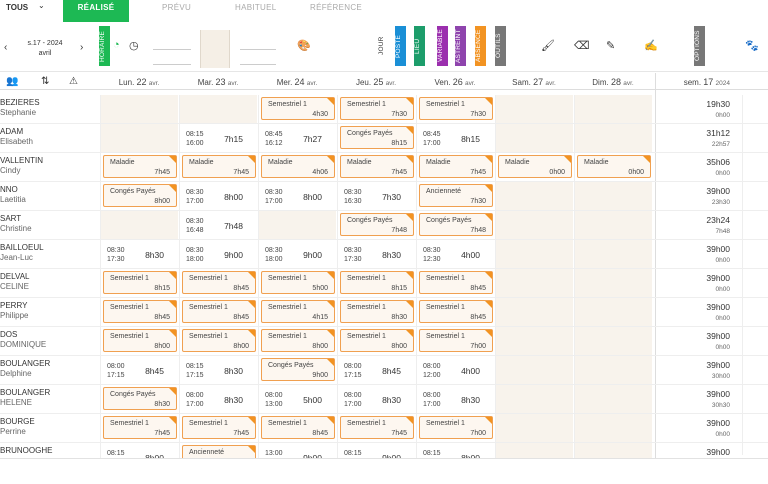  What do you see at coordinates (45, 81) in the screenshot?
I see `sort-icon: ⇅` at bounding box center [45, 81].